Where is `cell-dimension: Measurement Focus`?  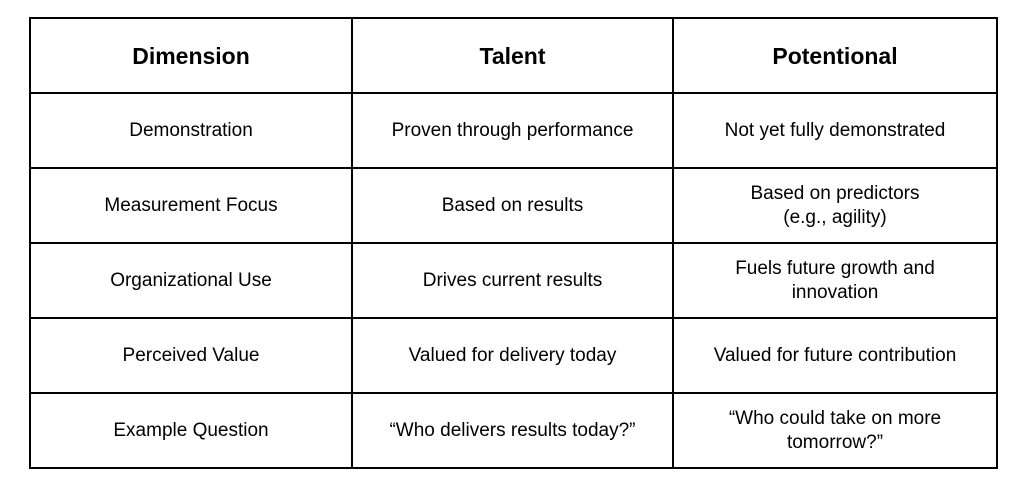 cell-dimension: Measurement Focus is located at coordinates (191, 205).